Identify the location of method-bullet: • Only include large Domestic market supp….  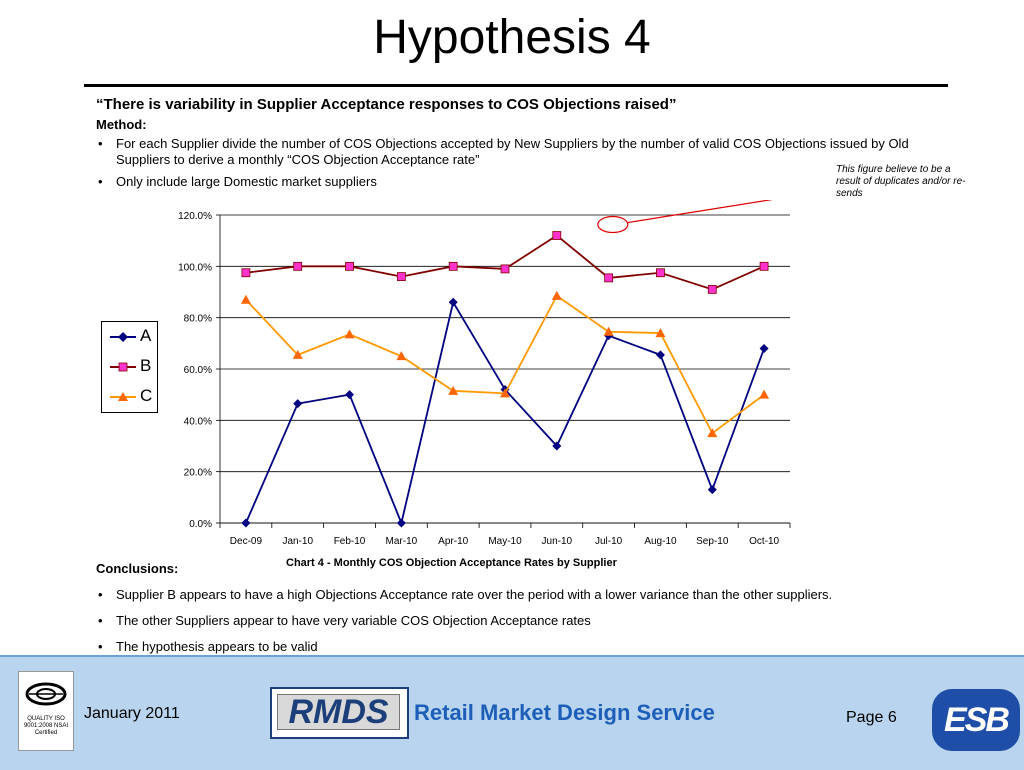
(237, 181).